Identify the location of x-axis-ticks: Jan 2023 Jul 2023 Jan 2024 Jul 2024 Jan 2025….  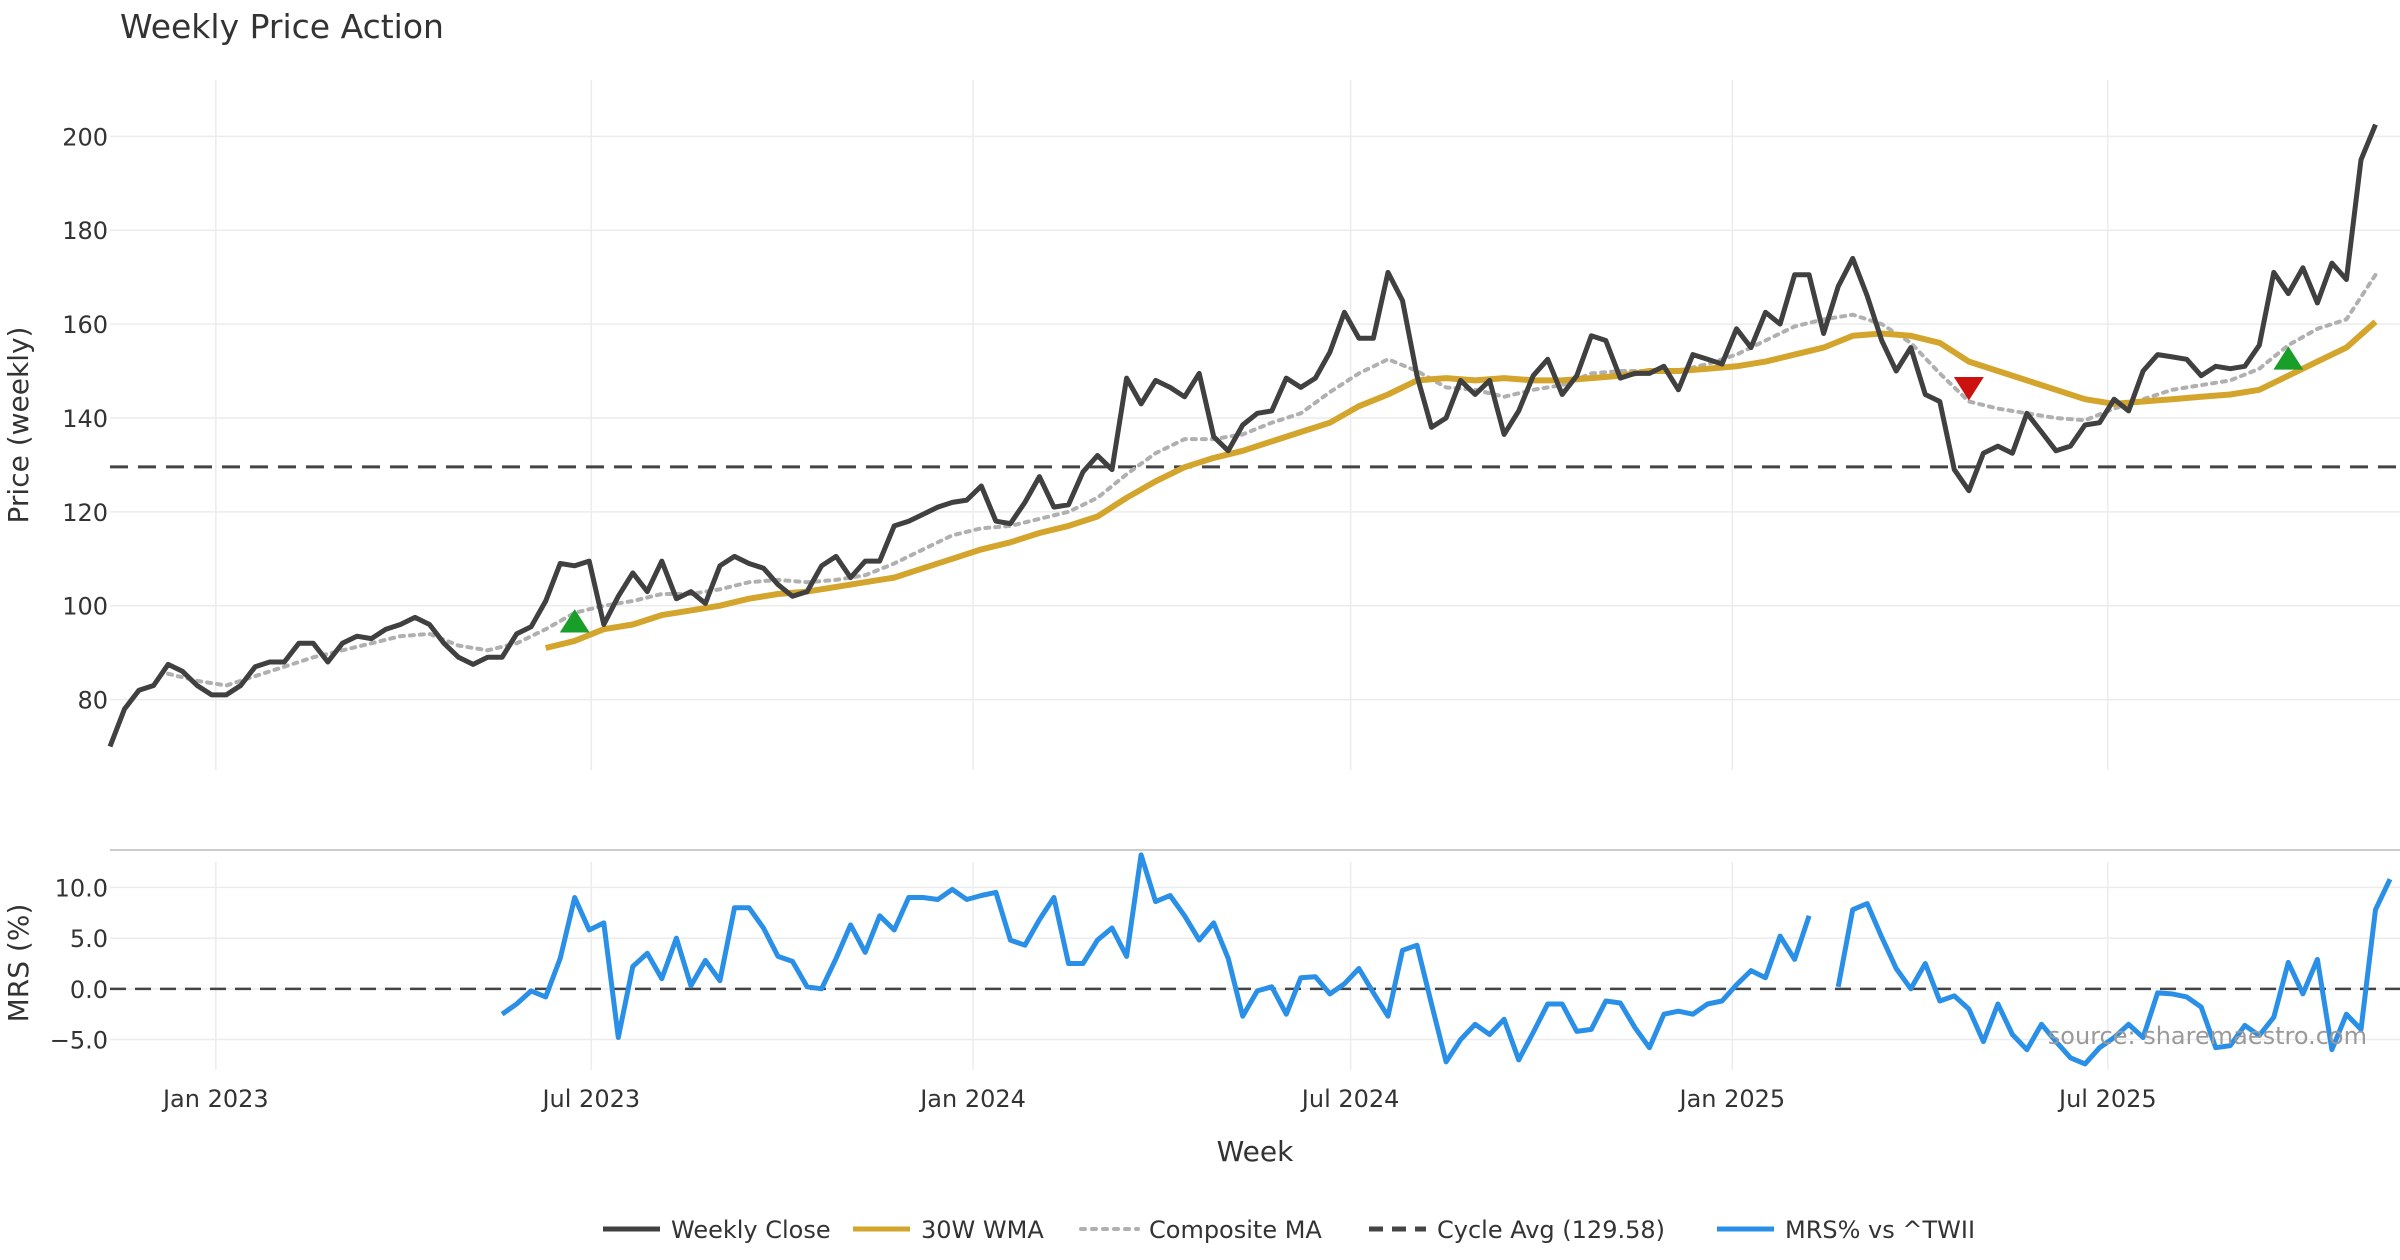
(1159, 1099).